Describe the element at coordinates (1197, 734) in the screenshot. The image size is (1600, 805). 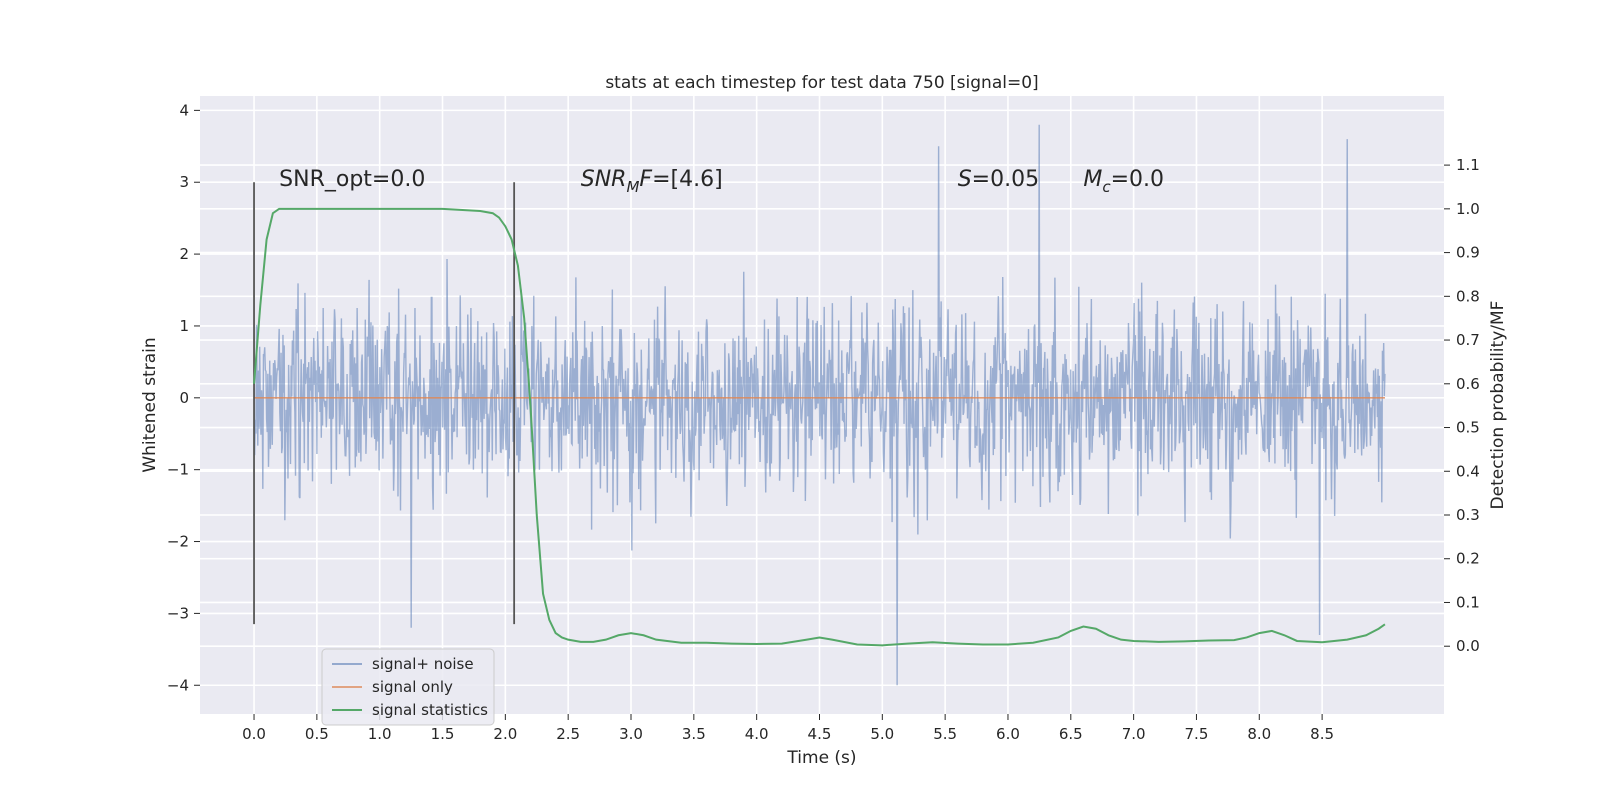
I see `x-tick-label: 7.5` at that location.